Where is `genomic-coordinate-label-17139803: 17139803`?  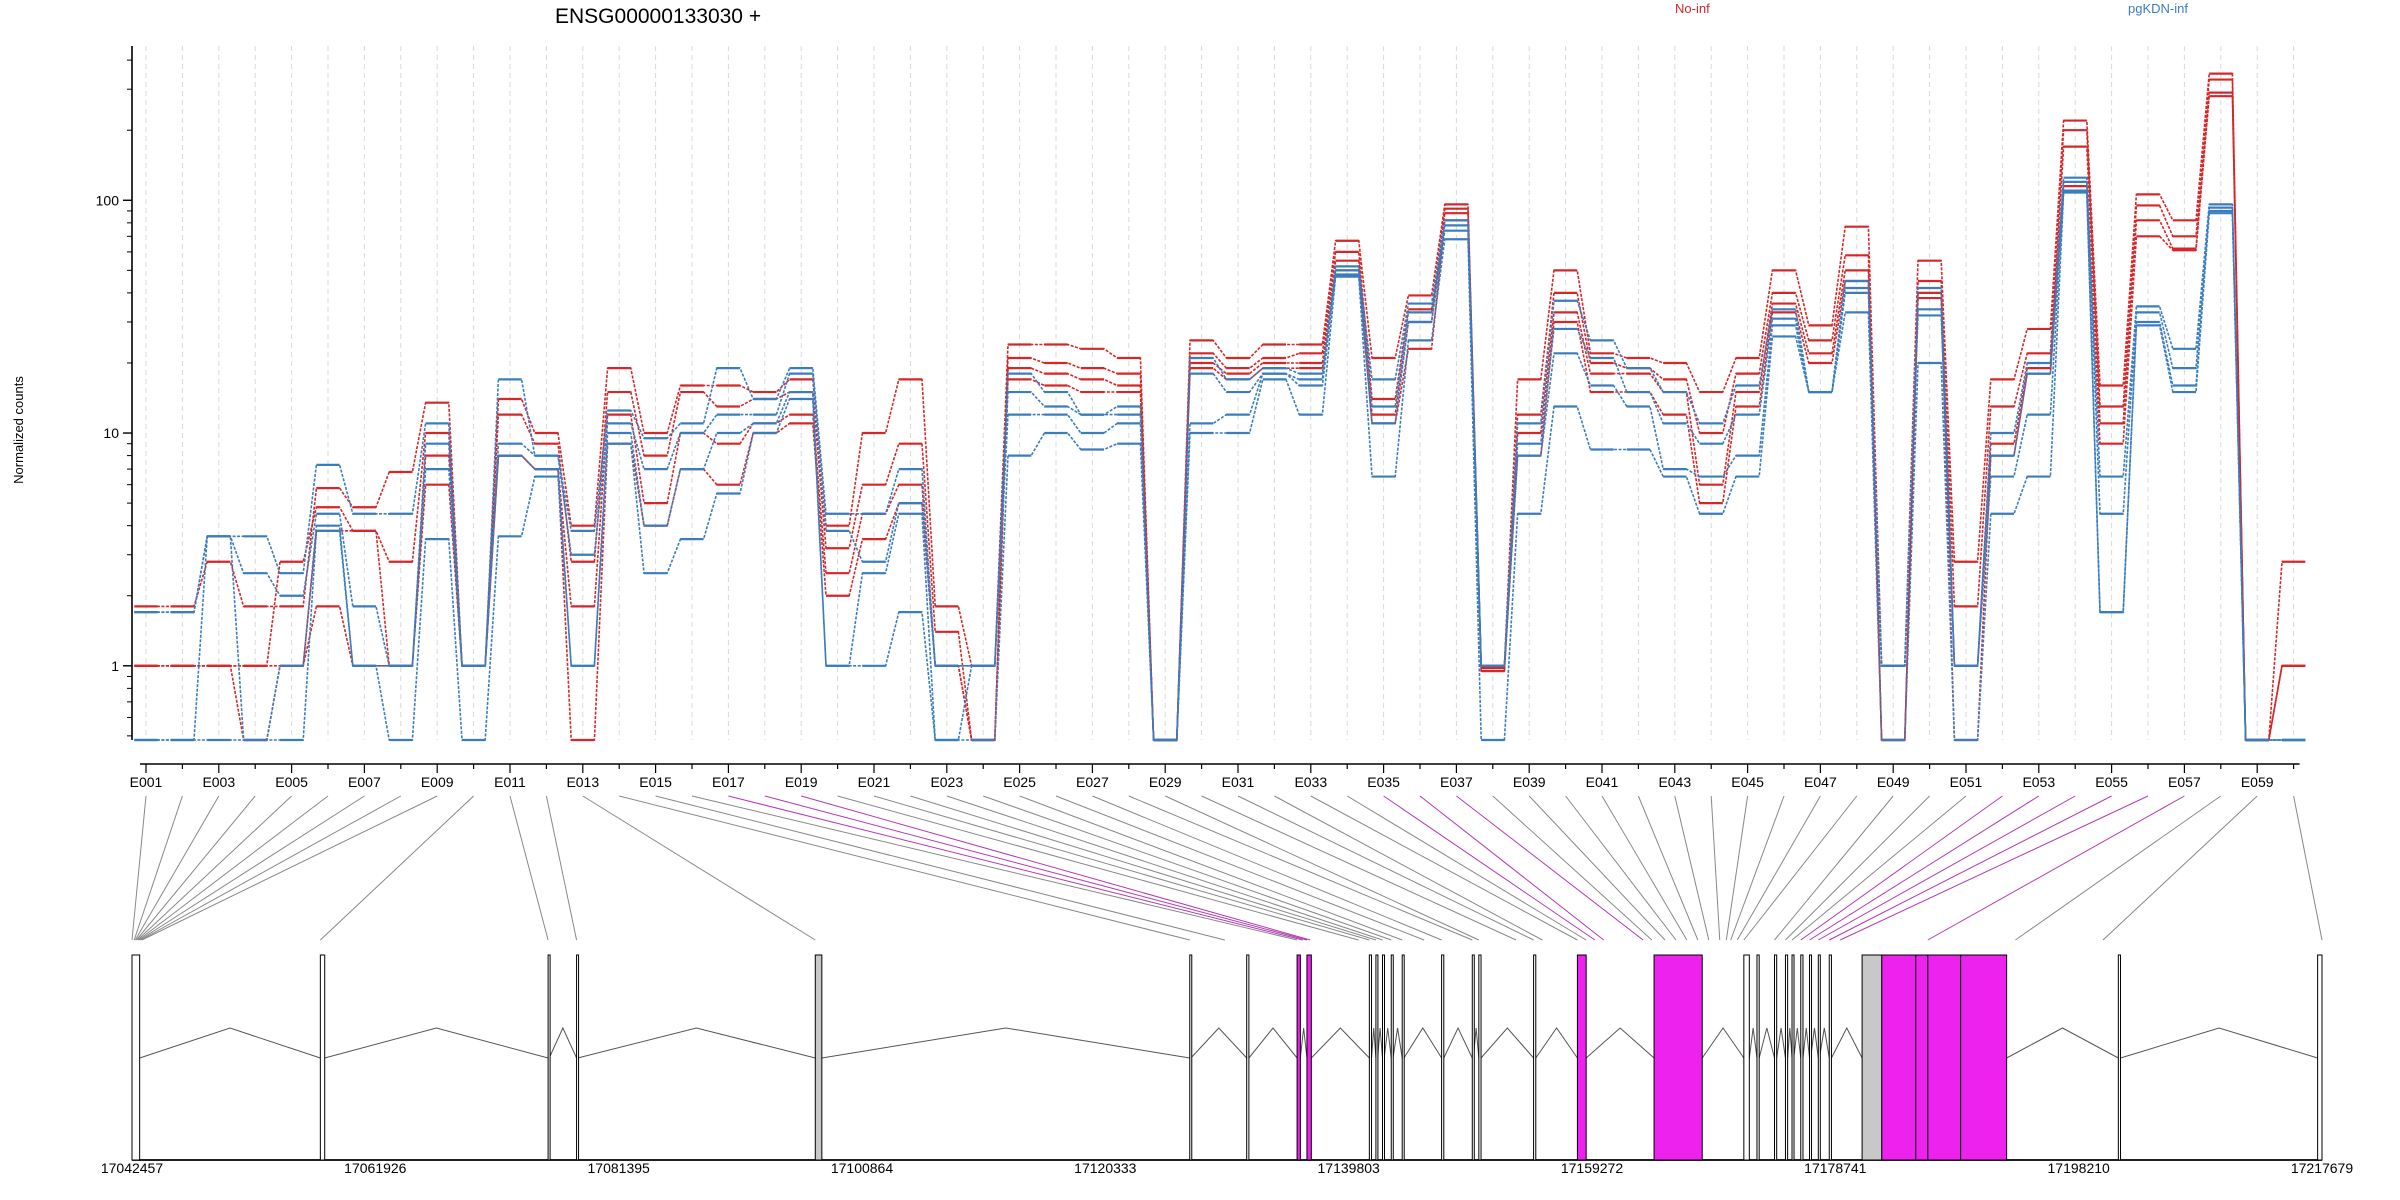 genomic-coordinate-label-17139803: 17139803 is located at coordinates (1349, 1168).